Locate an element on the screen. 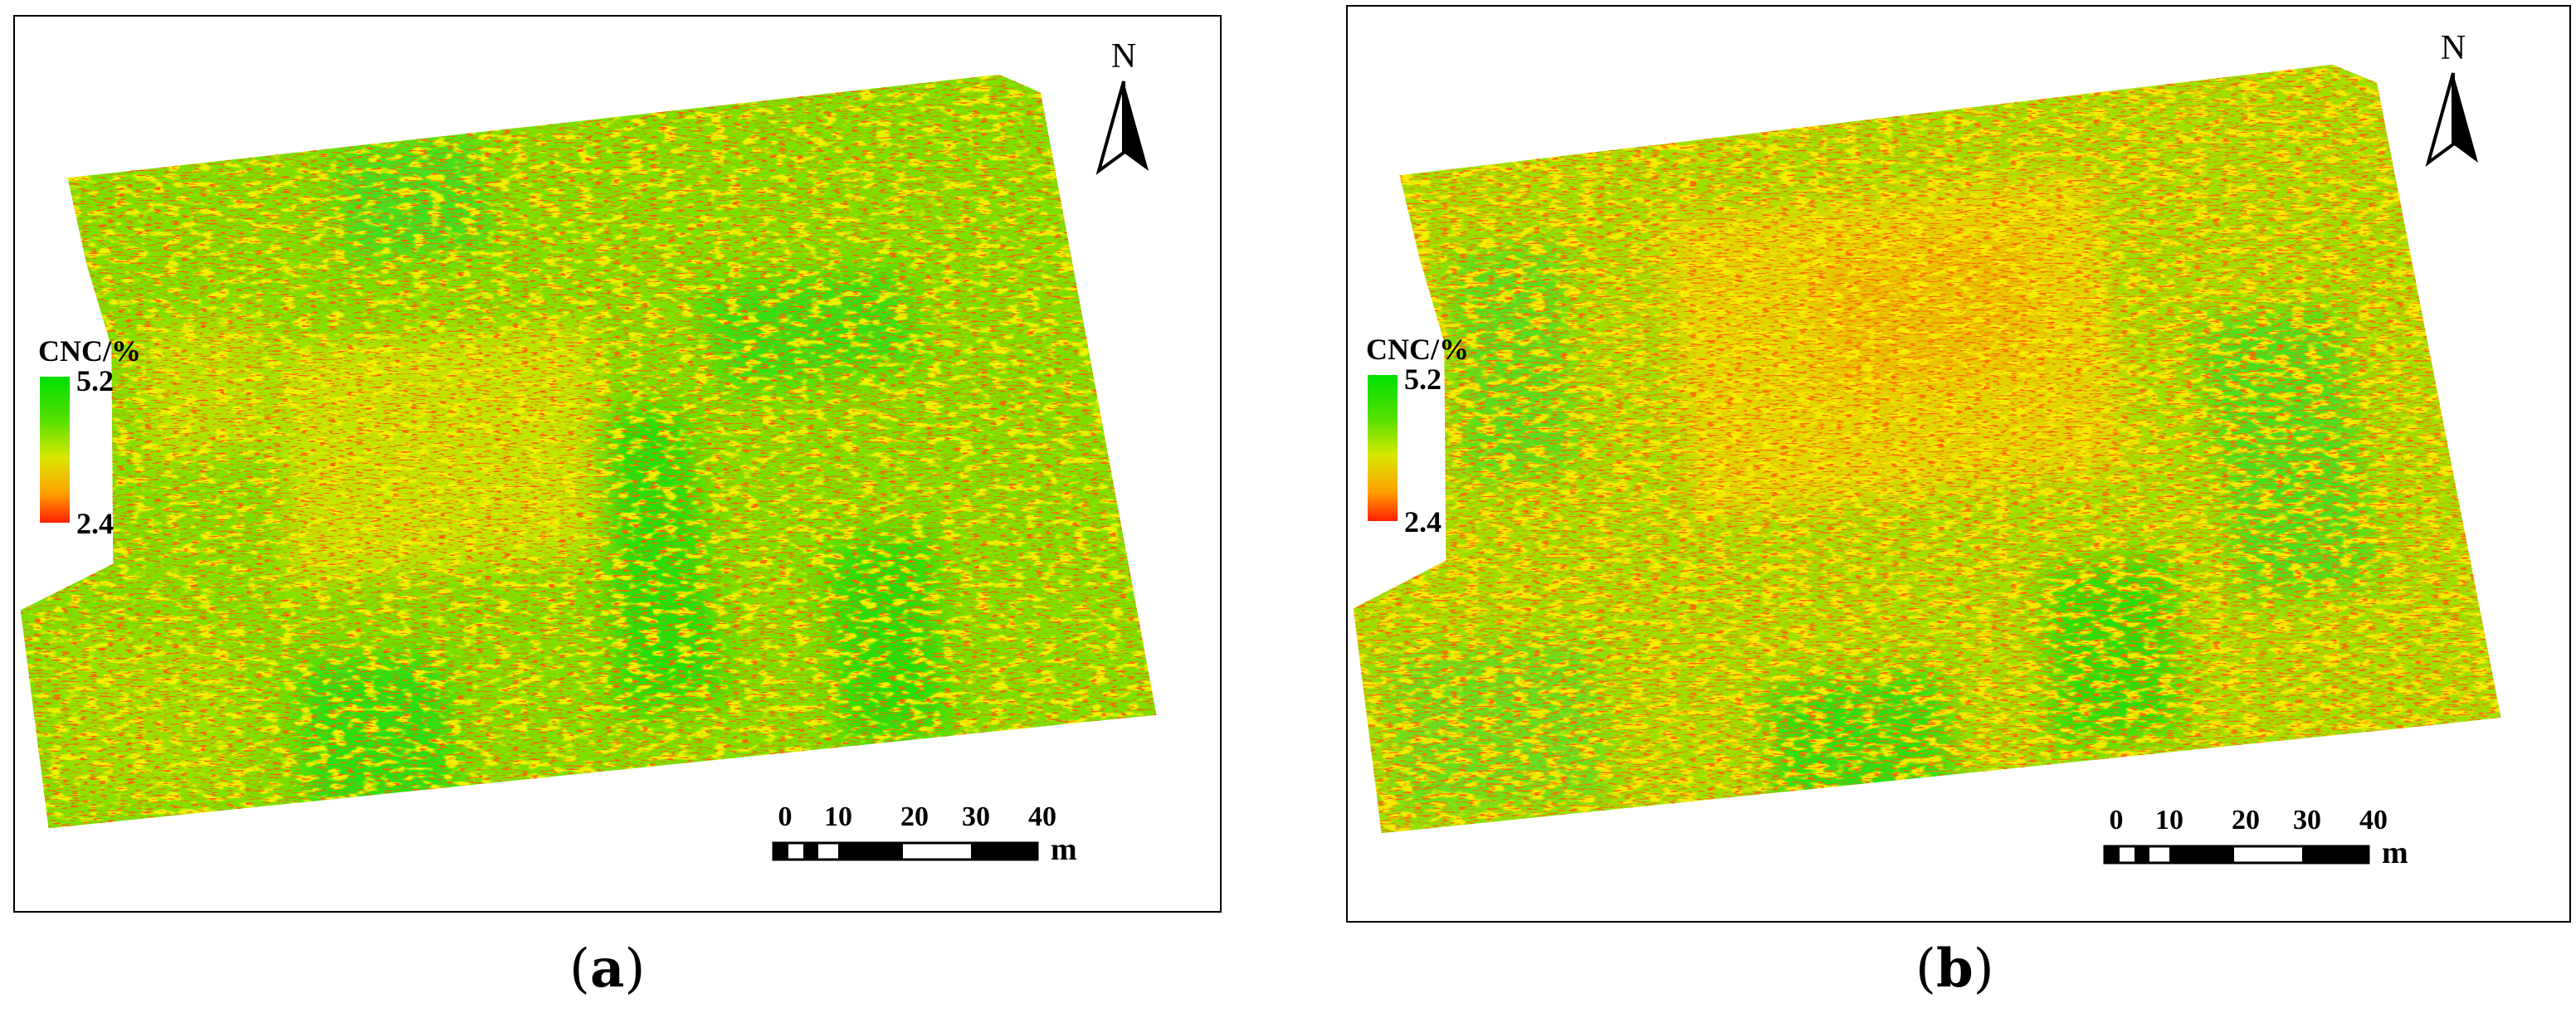 This screenshot has height=1023, width=2576. panel-caption-a: (a) is located at coordinates (607, 969).